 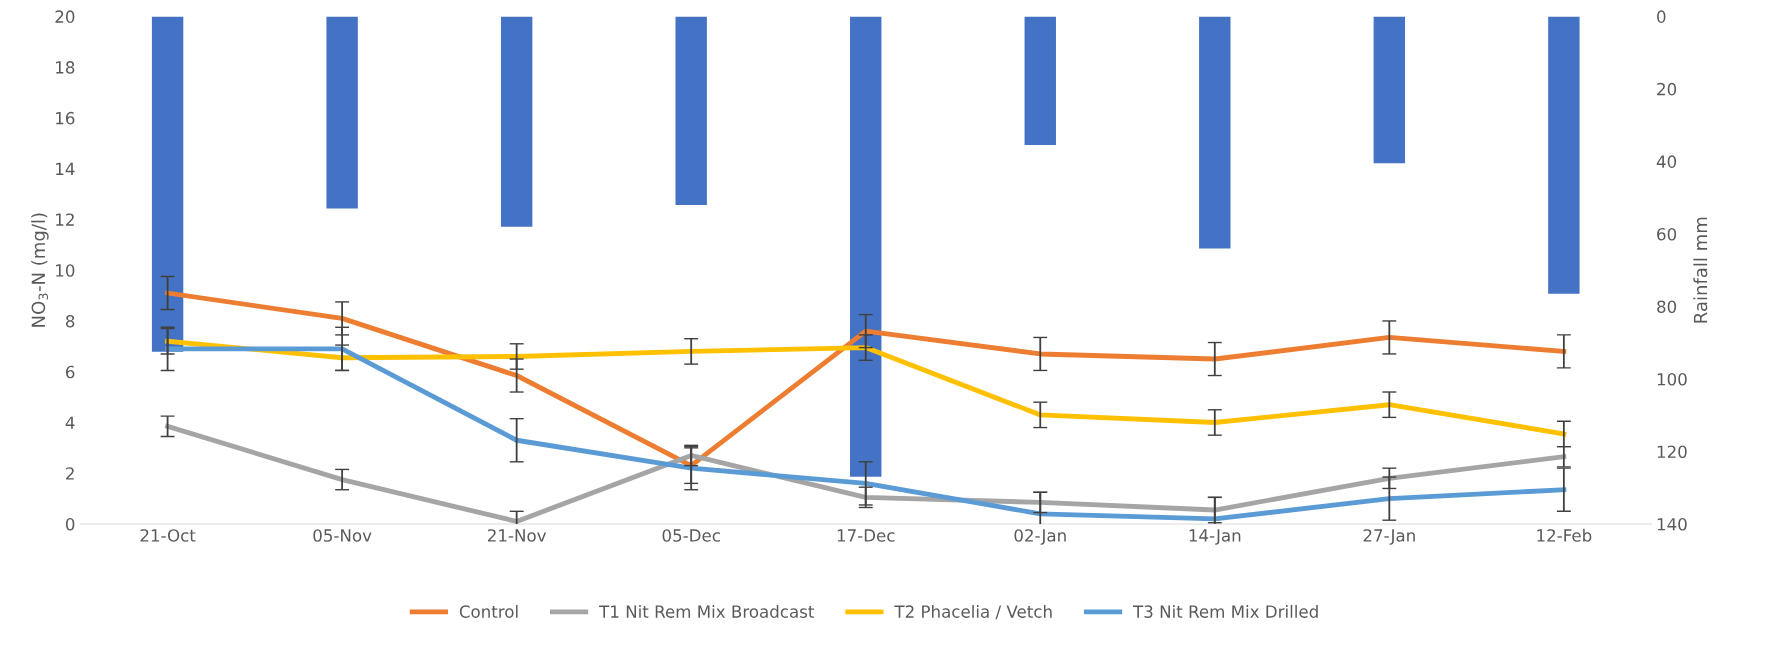 I want to click on y2-tick-label: 120, so click(x=1672, y=452).